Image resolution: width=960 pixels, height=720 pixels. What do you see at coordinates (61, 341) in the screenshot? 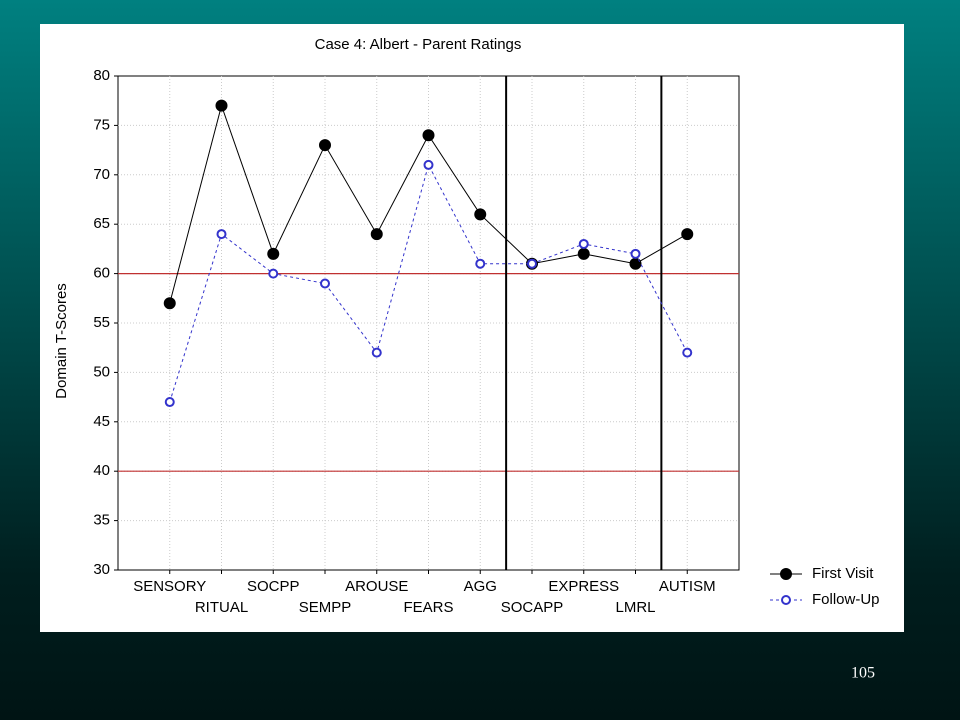
I see `y-axis-label: Domain T-Scores` at bounding box center [61, 341].